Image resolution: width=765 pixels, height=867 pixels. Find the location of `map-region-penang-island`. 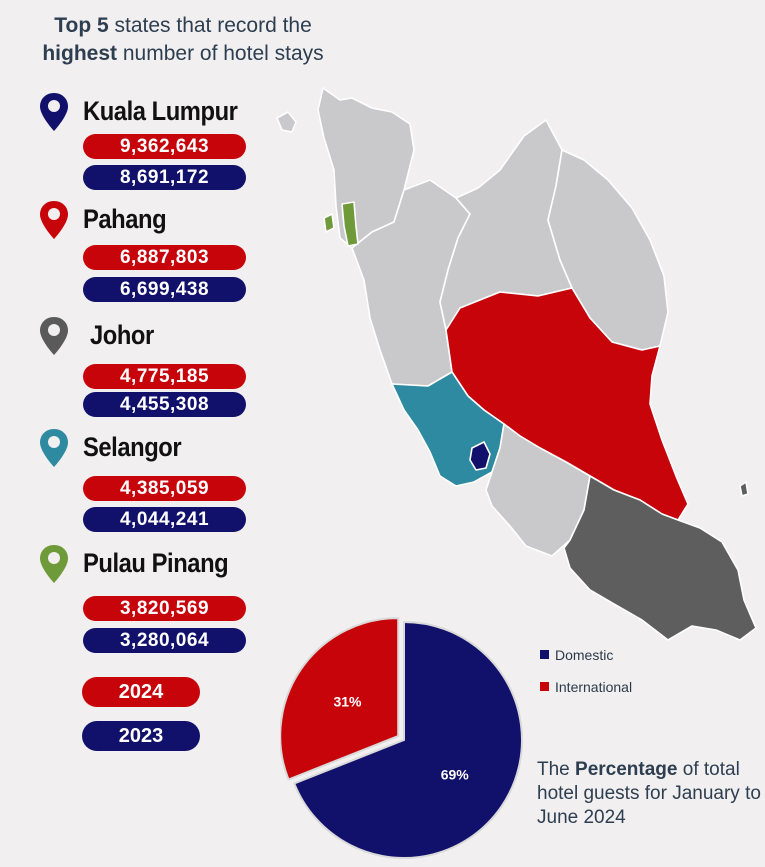

map-region-penang-island is located at coordinates (329, 223).